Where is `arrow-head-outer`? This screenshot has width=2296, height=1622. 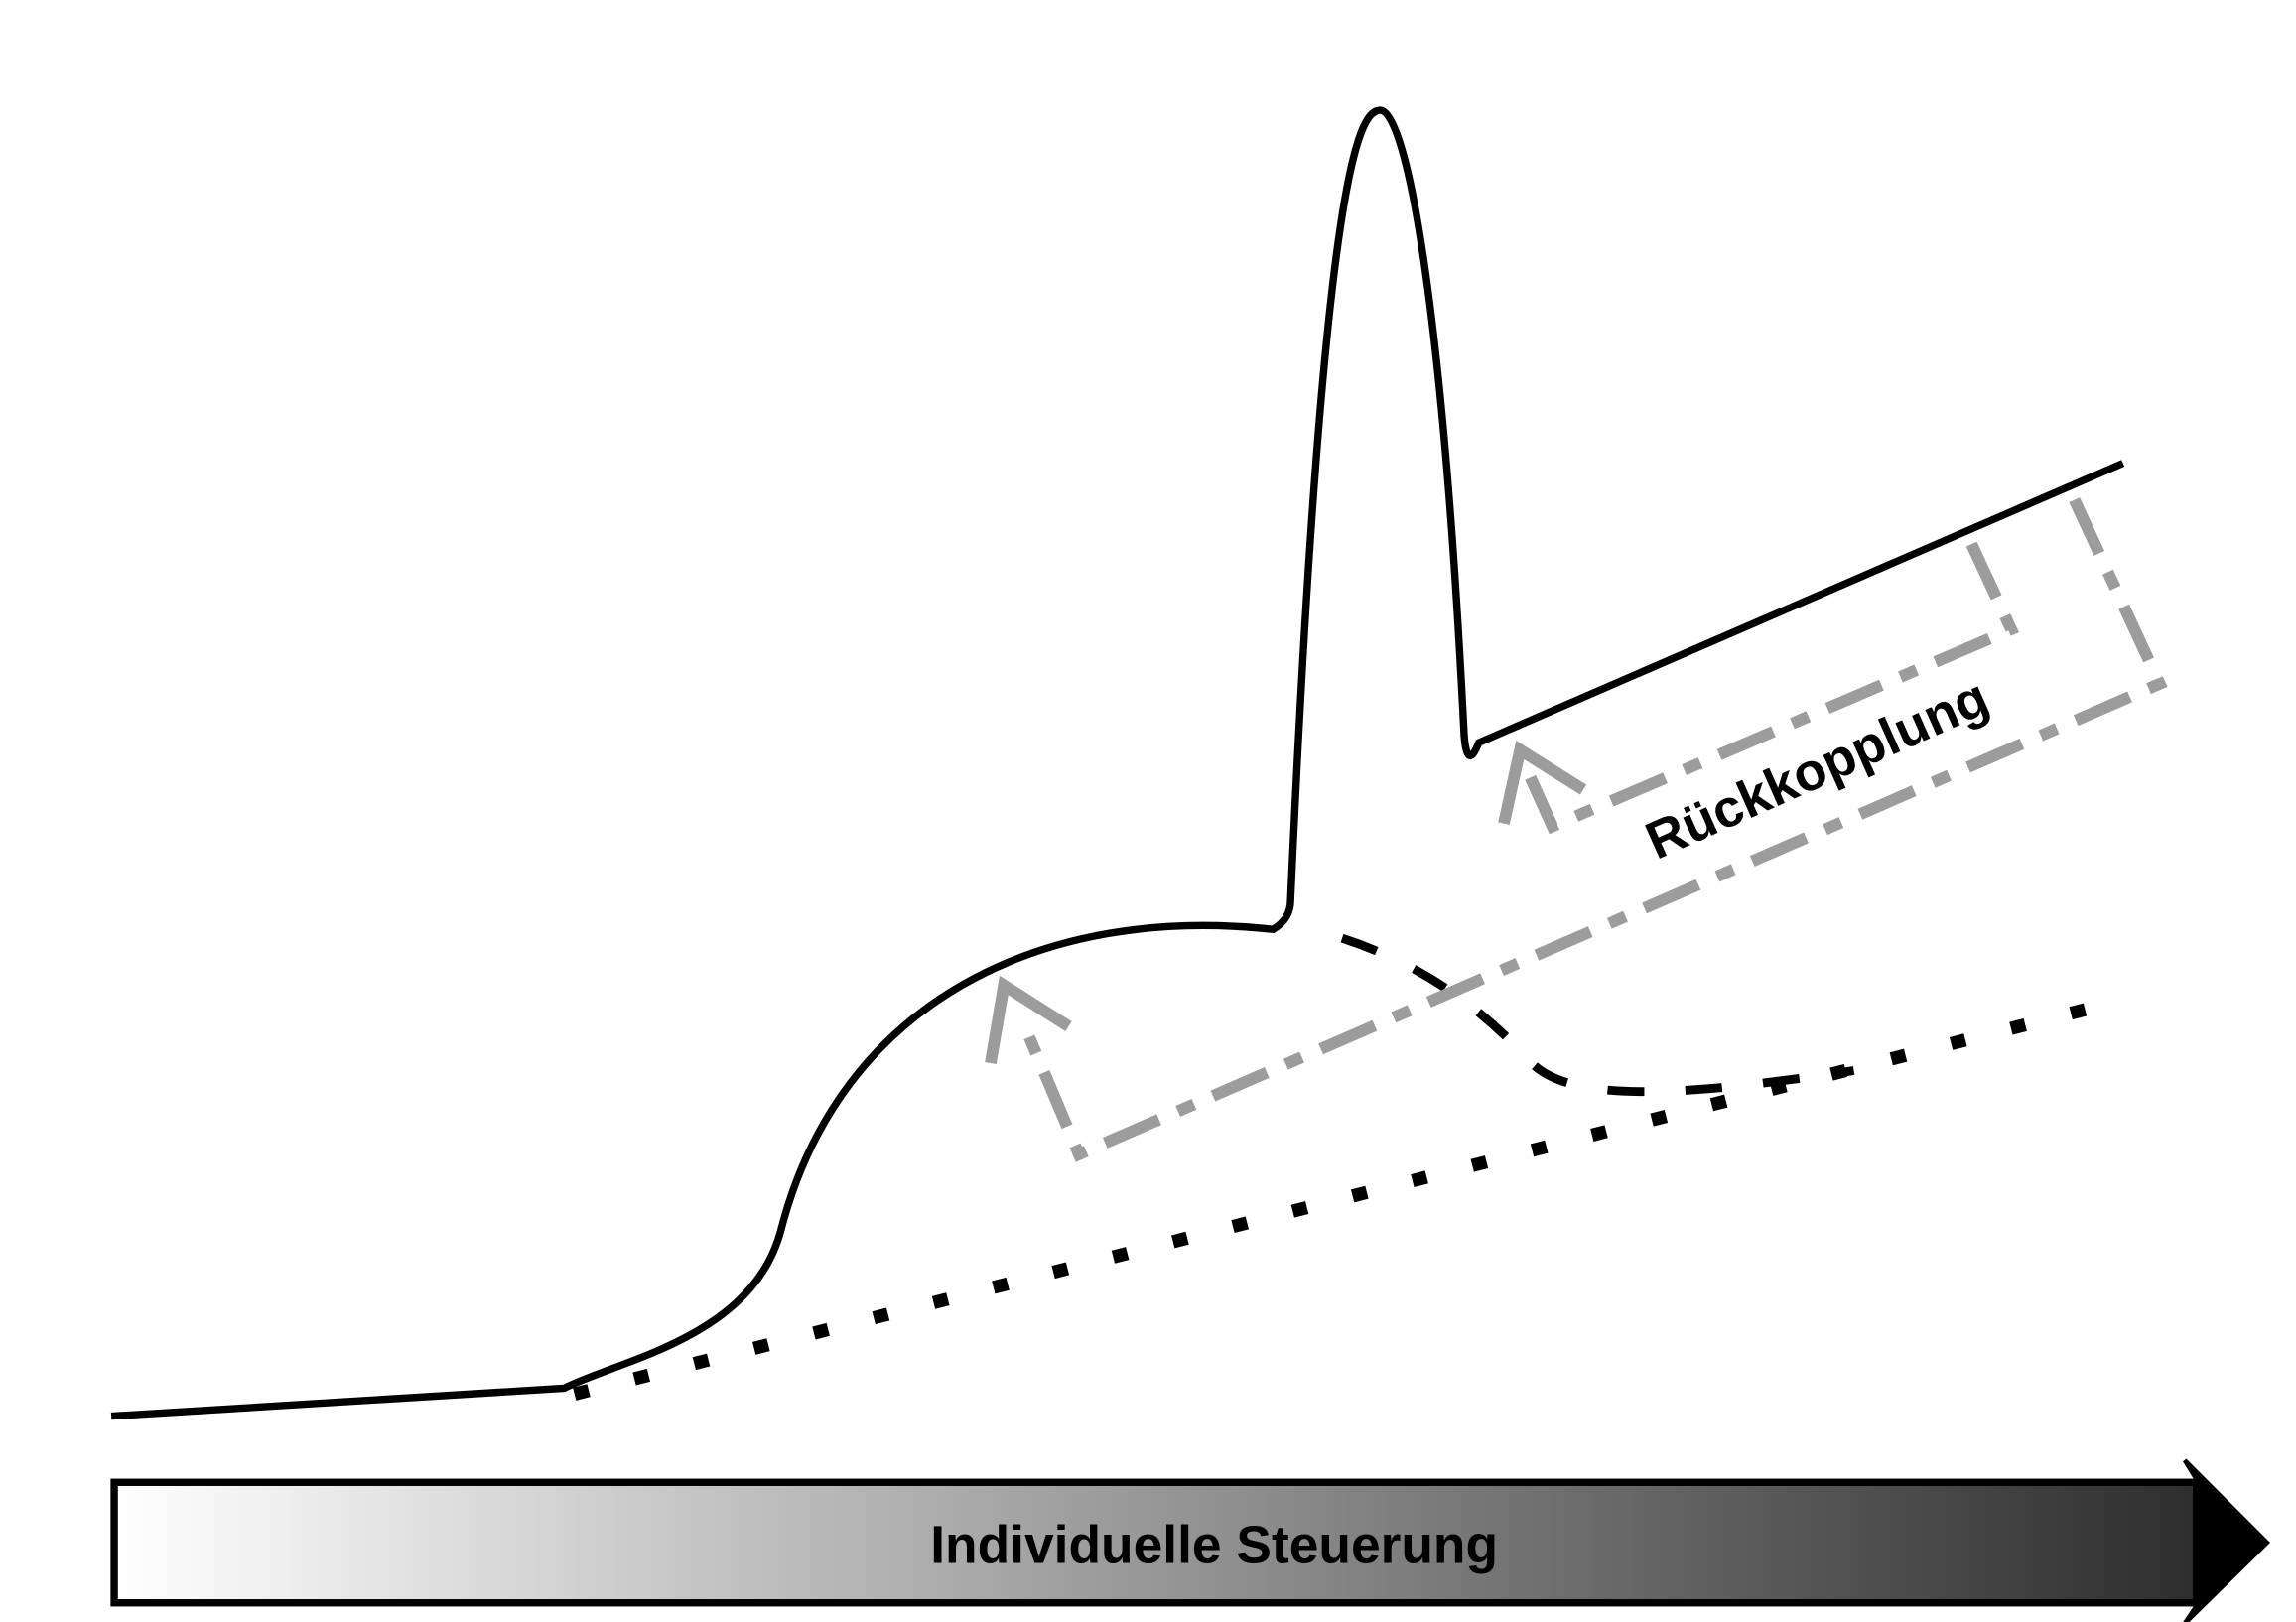
arrow-head-outer is located at coordinates (1029, 1020).